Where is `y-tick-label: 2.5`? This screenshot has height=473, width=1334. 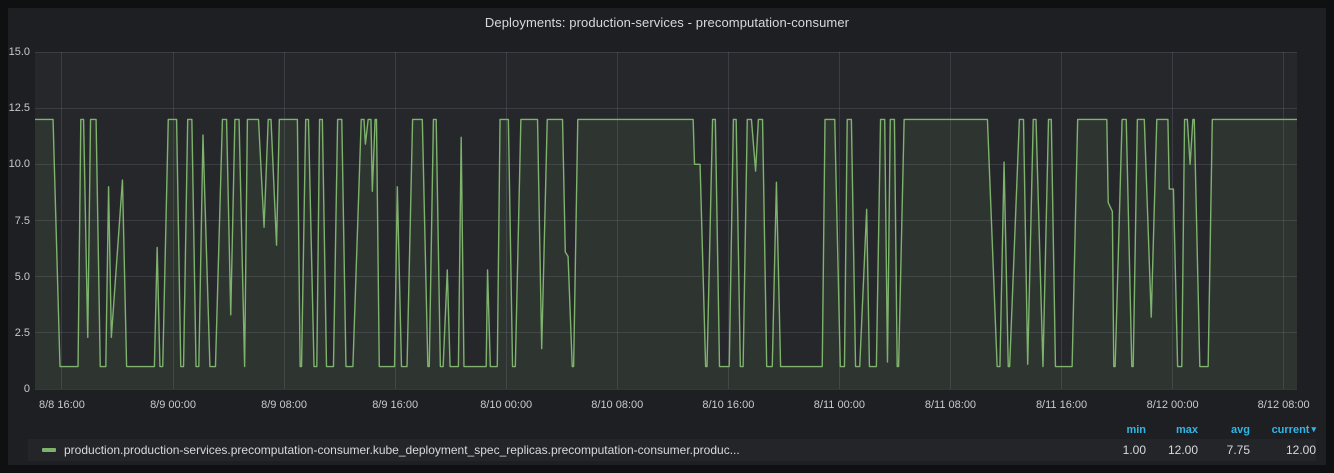
y-tick-label: 2.5 is located at coordinates (22, 332).